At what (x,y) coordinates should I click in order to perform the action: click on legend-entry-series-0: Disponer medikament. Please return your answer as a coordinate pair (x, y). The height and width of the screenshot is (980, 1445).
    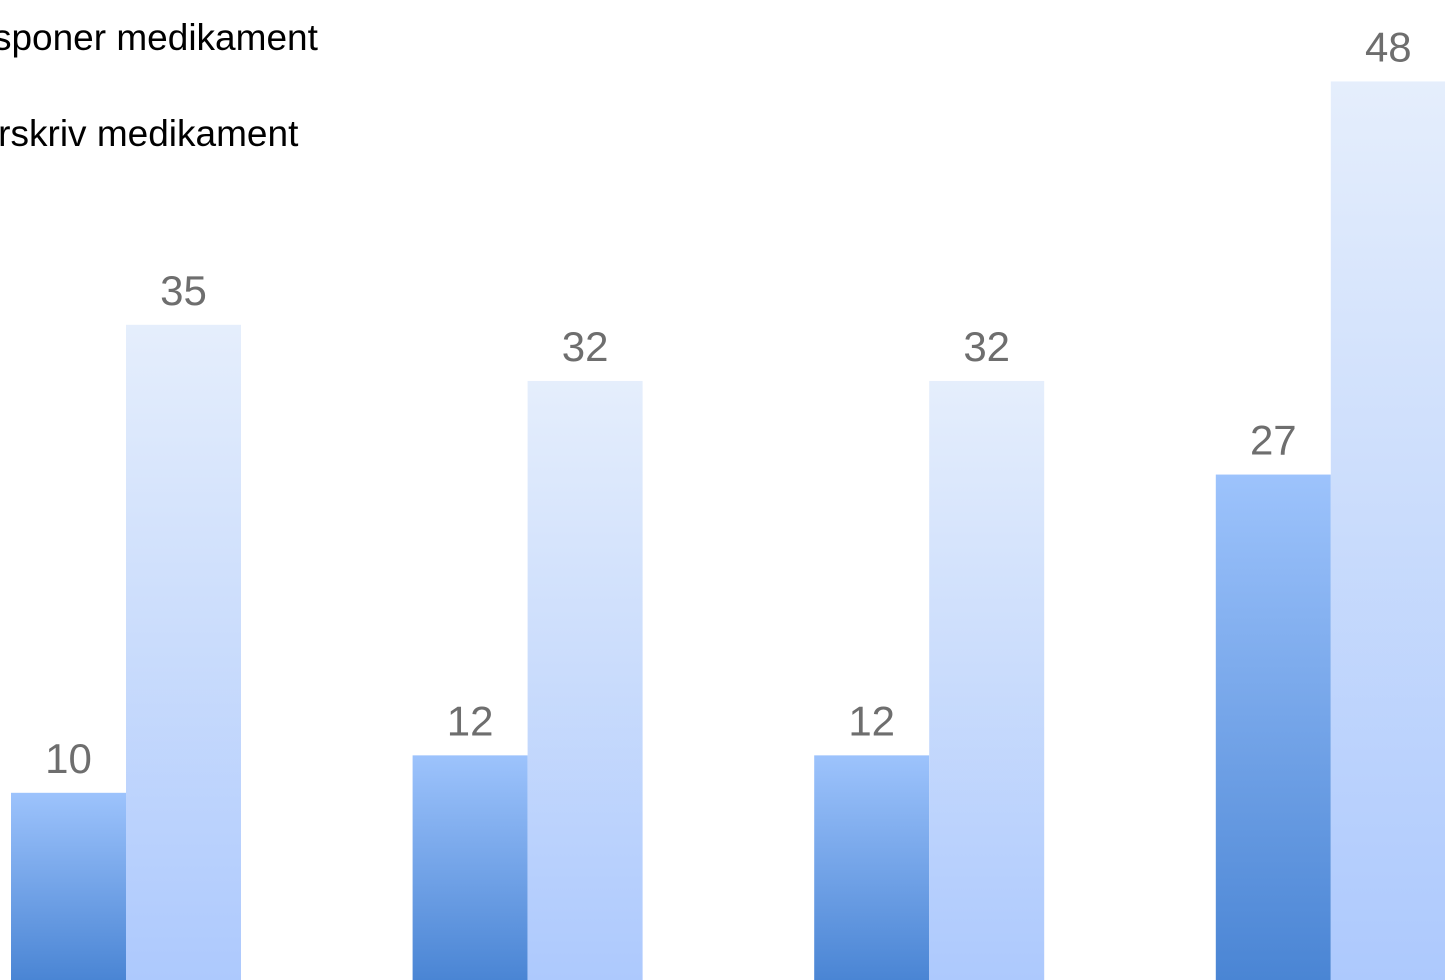
    Looking at the image, I should click on (159, 37).